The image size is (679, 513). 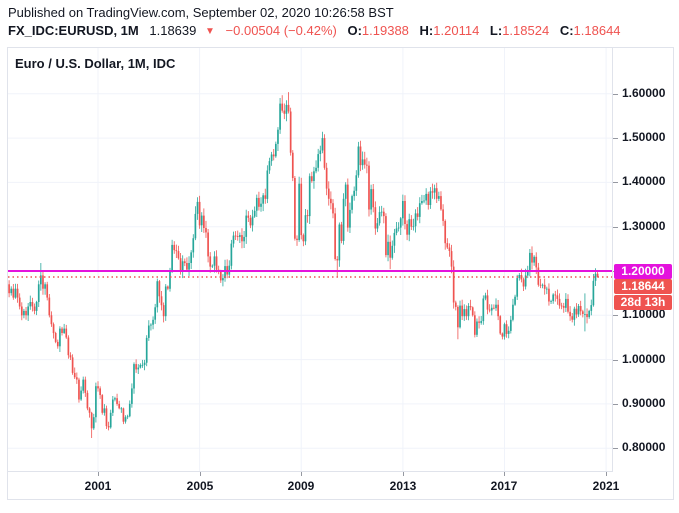 I want to click on price-tick-label: 1.00000, so click(x=644, y=359).